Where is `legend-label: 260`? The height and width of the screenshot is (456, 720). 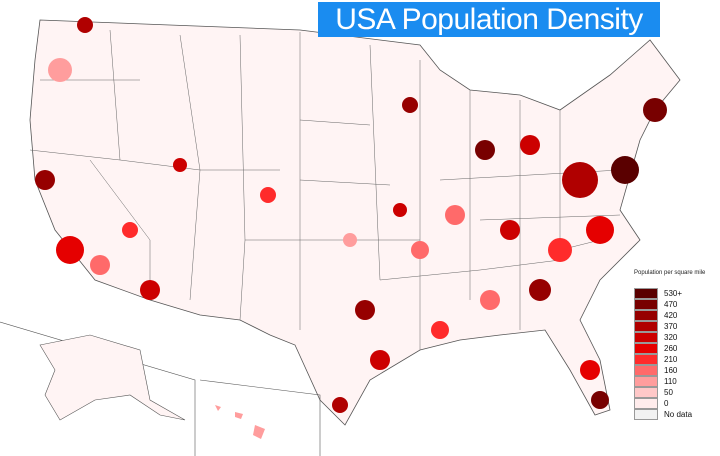
legend-label: 260 is located at coordinates (671, 348).